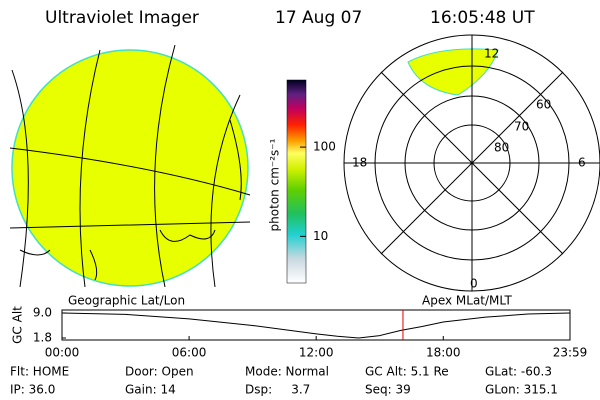 The width and height of the screenshot is (600, 400). Describe the element at coordinates (482, 18) in the screenshot. I see `time: 16:05:48 UT` at that location.